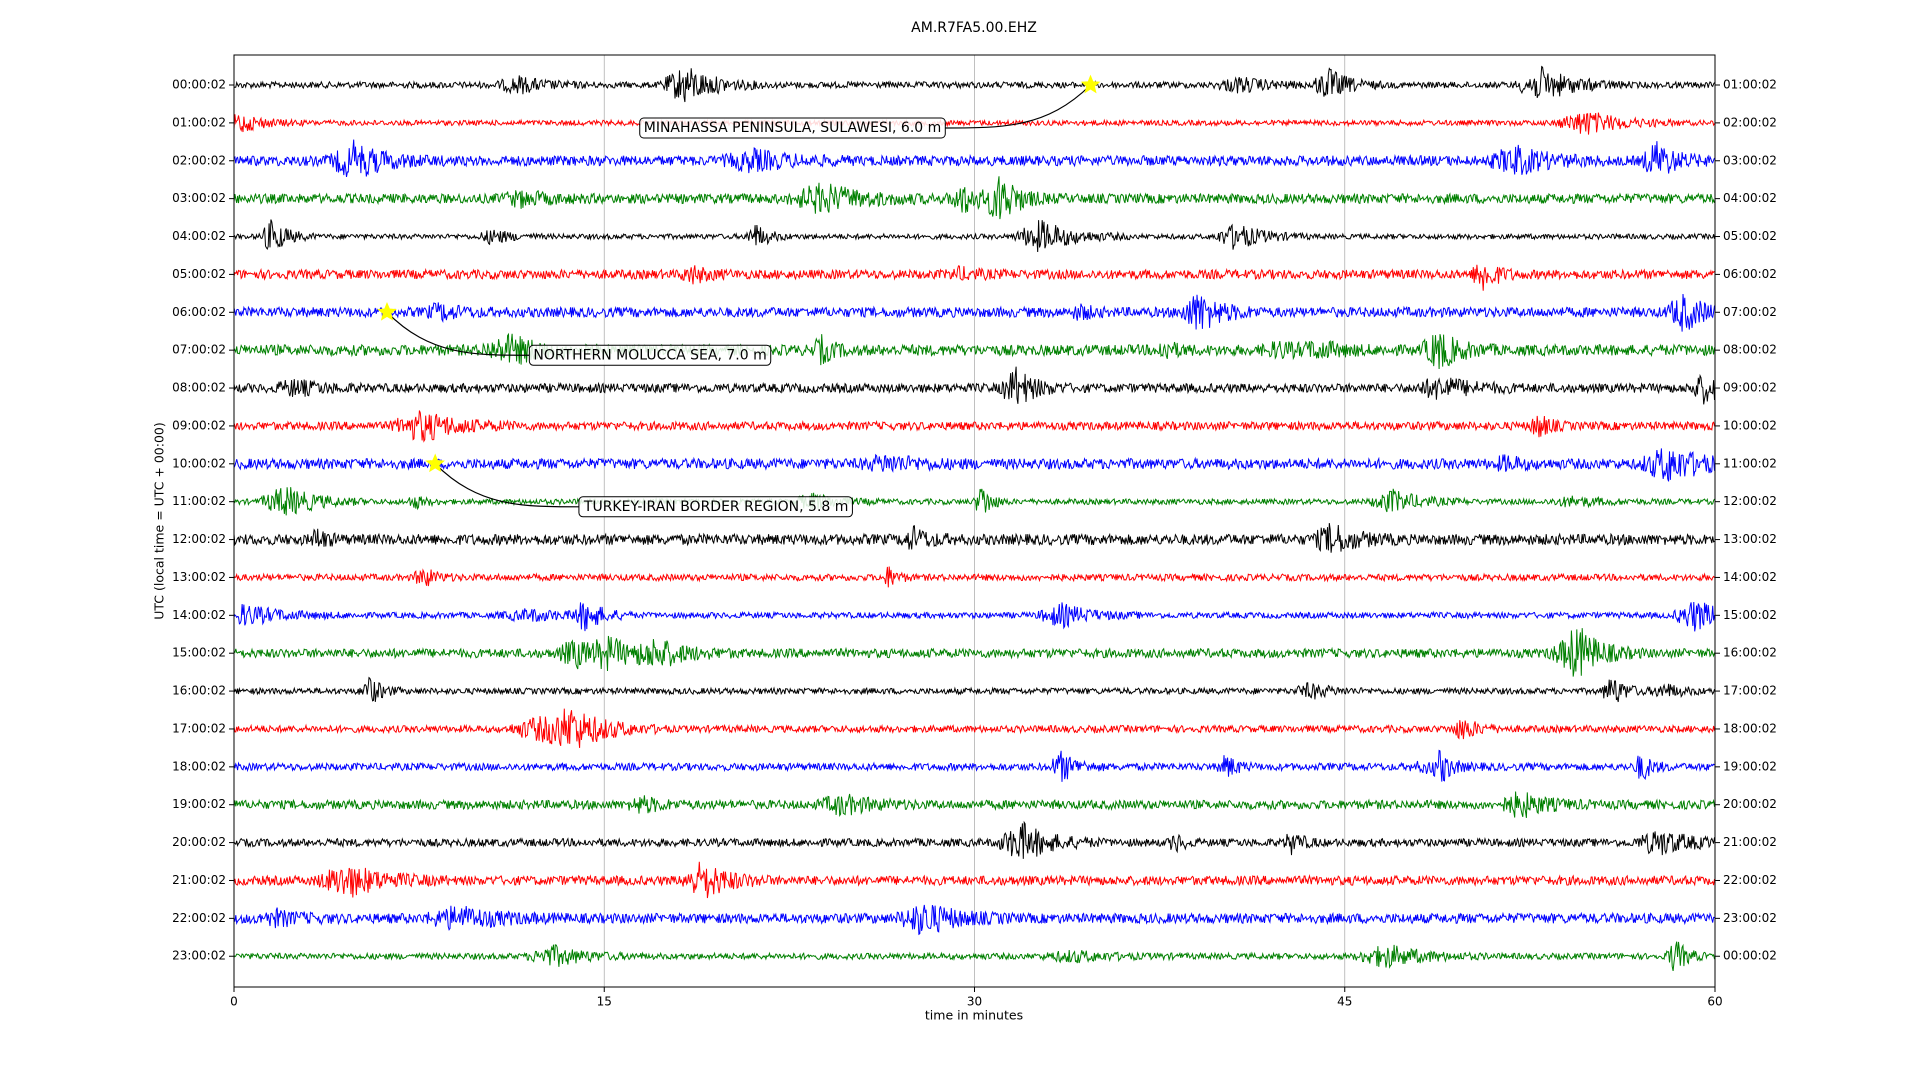 This screenshot has height=1080, width=1920. Describe the element at coordinates (199, 842) in the screenshot. I see `y-tick-label: 20:00:02` at that location.